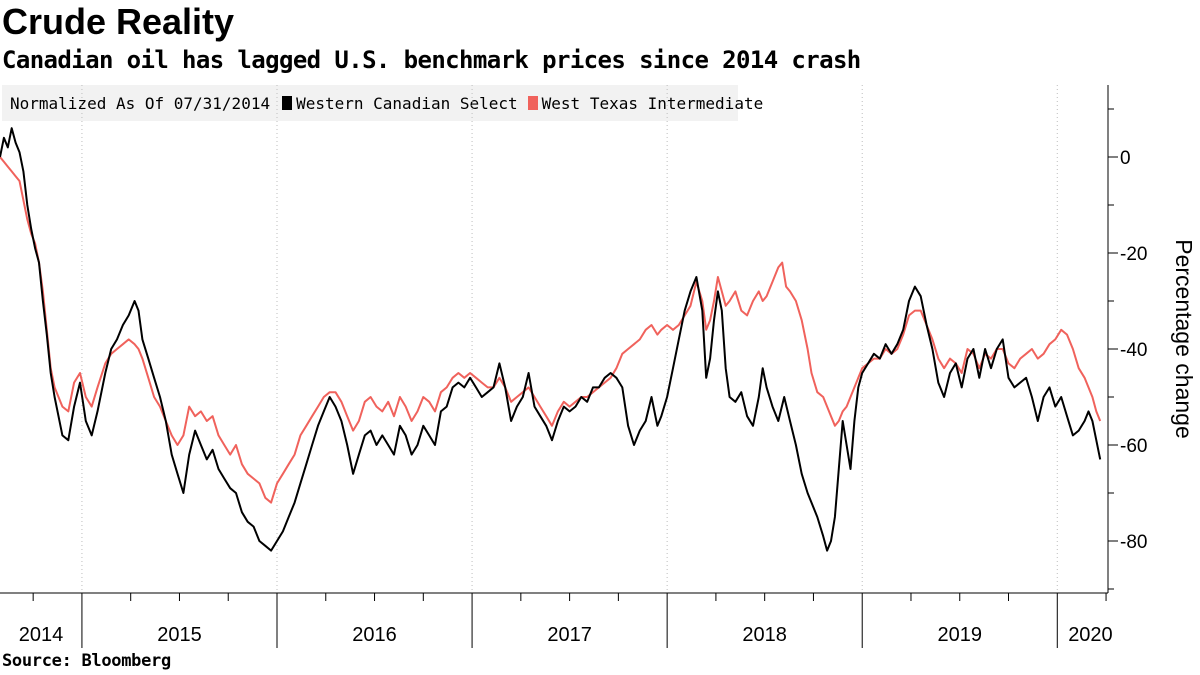 The image size is (1200, 675). I want to click on y-tick-label: -60, so click(1133, 446).